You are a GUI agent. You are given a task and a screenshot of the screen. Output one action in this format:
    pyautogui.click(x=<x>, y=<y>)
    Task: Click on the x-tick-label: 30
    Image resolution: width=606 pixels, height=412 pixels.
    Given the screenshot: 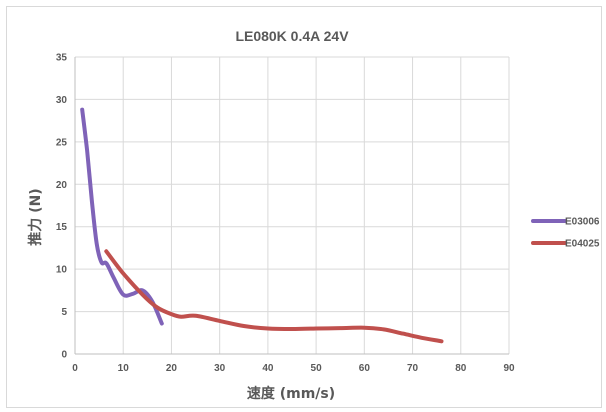 What is the action you would take?
    pyautogui.click(x=220, y=368)
    